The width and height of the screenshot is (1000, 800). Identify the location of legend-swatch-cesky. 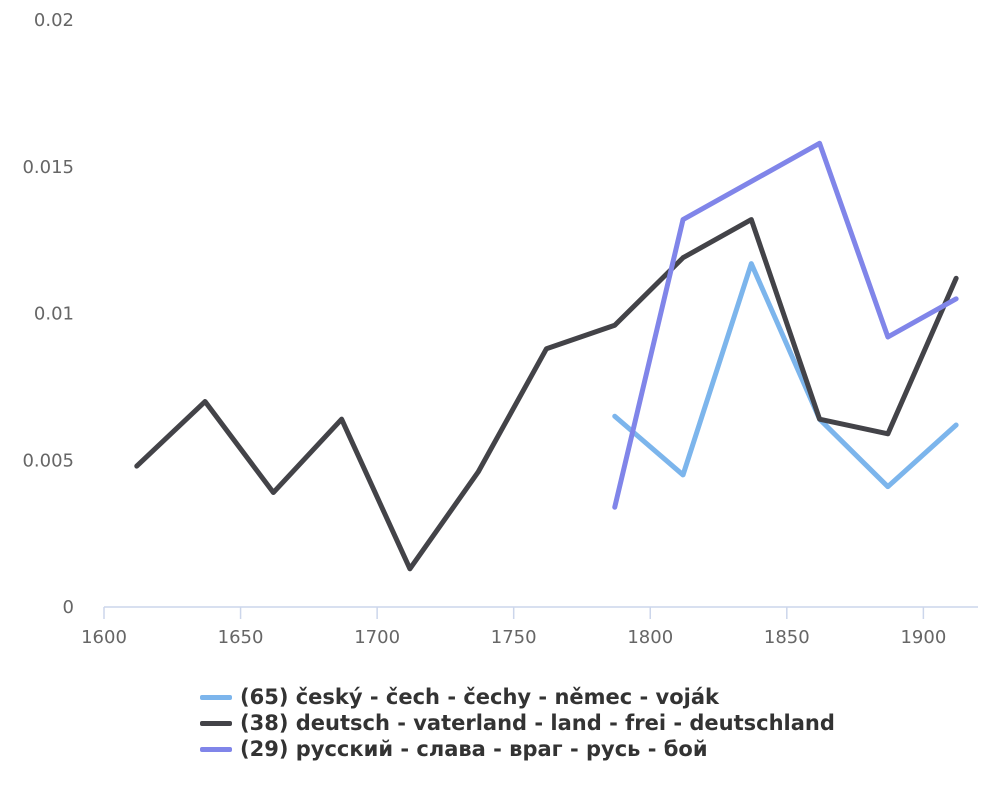
(216, 697).